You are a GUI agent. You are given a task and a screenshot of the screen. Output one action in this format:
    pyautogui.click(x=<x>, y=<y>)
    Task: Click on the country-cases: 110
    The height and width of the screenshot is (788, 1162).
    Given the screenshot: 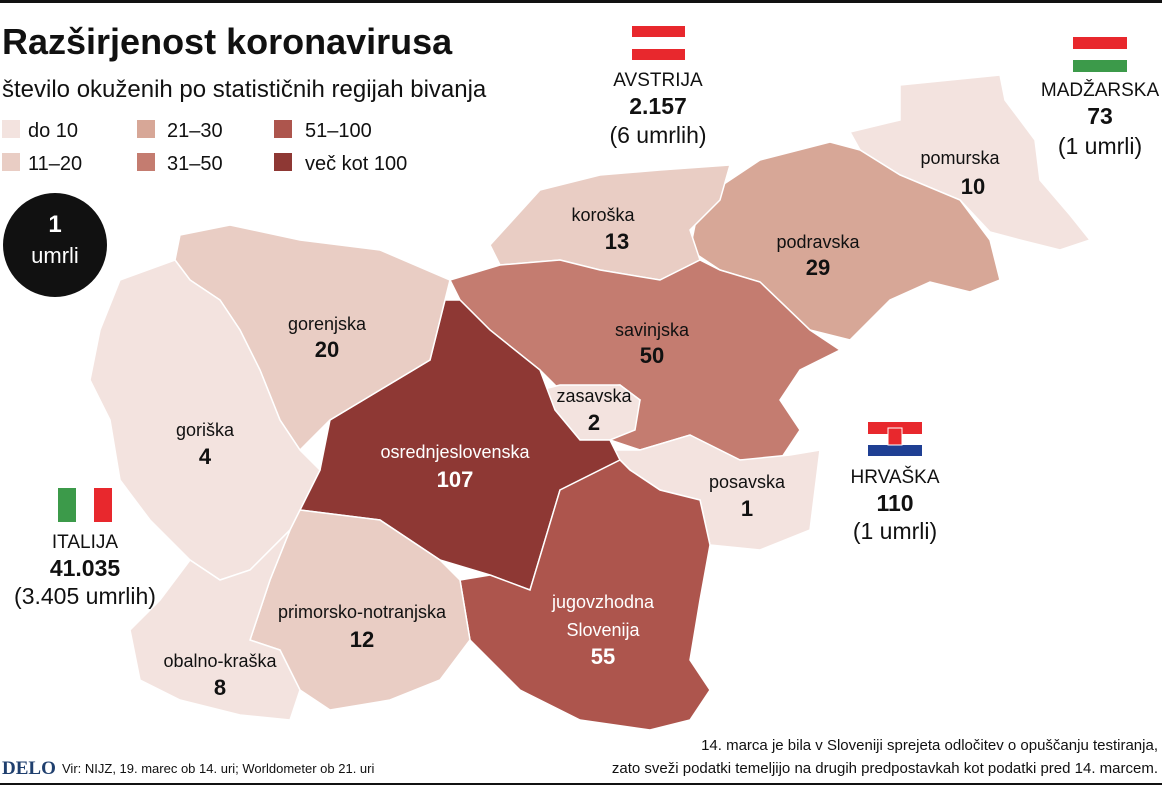 What is the action you would take?
    pyautogui.click(x=894, y=503)
    